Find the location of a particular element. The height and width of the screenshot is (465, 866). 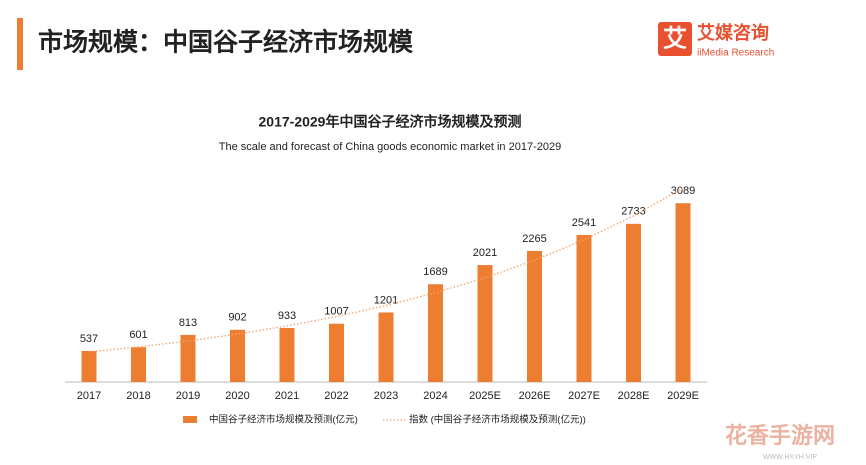

watermark-url: WWW.HXYH.VIP is located at coordinates (790, 457).